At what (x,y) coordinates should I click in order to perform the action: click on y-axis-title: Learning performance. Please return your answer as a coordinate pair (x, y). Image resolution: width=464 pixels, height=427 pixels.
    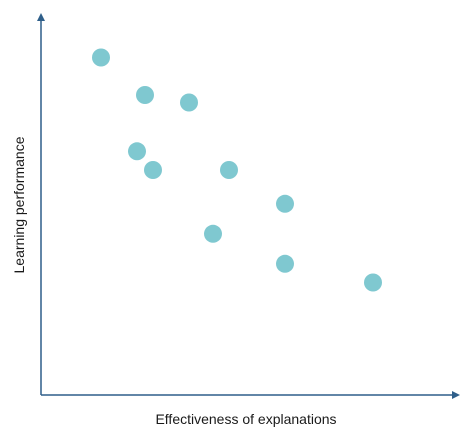
    Looking at the image, I should click on (19, 204).